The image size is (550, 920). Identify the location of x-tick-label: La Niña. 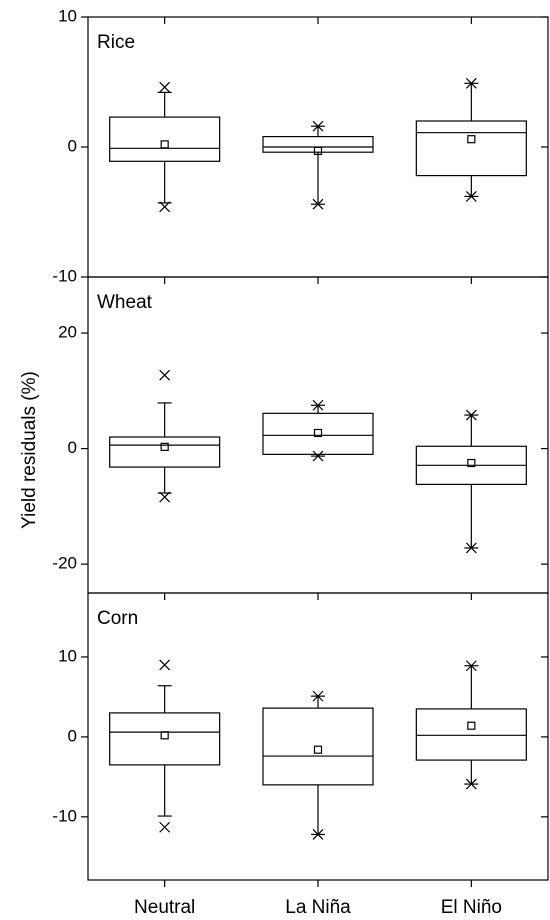
(318, 907).